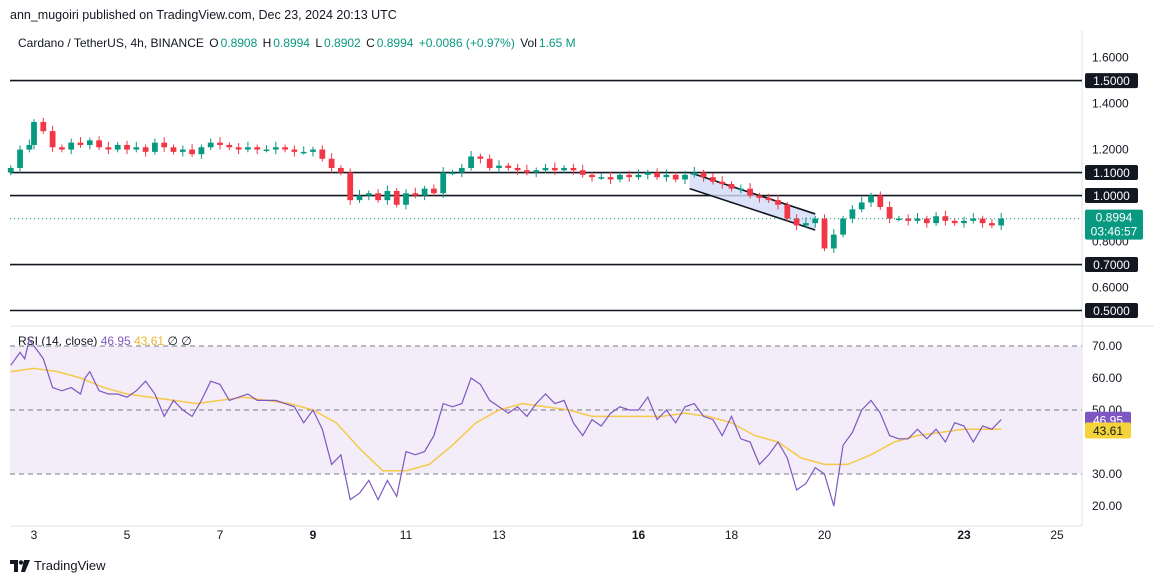  Describe the element at coordinates (1110, 150) in the screenshot. I see `price-tick-label: 1.2000` at that location.